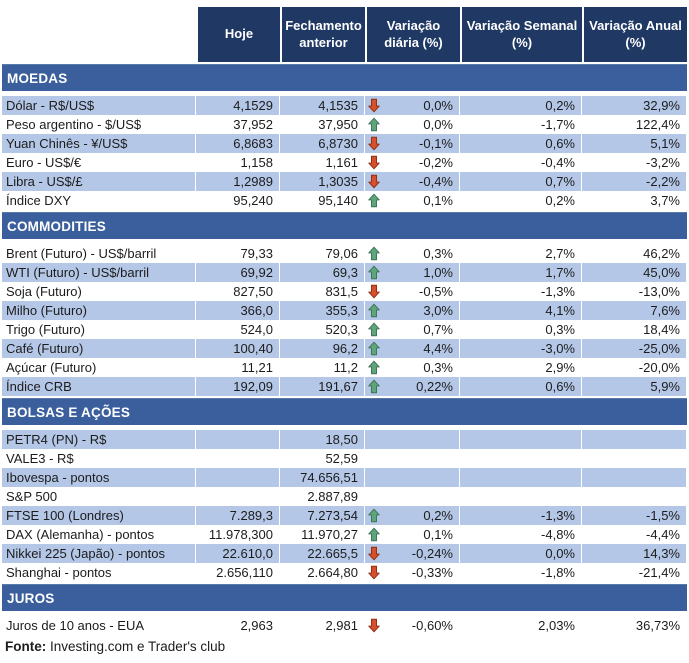 The height and width of the screenshot is (663, 689). I want to click on row-label: Índice CRB, so click(99, 386).